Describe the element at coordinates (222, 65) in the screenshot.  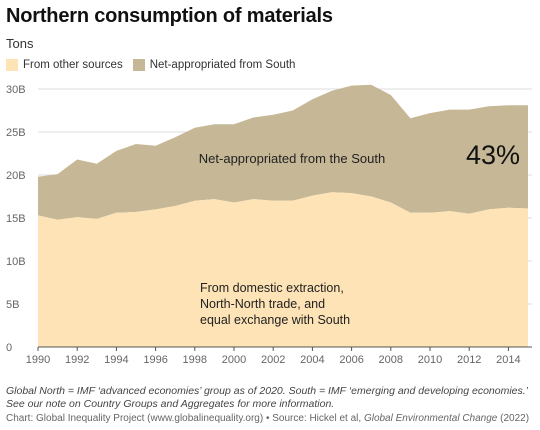
I see `legend-label-net-appropriated: Net-appropriated from South` at that location.